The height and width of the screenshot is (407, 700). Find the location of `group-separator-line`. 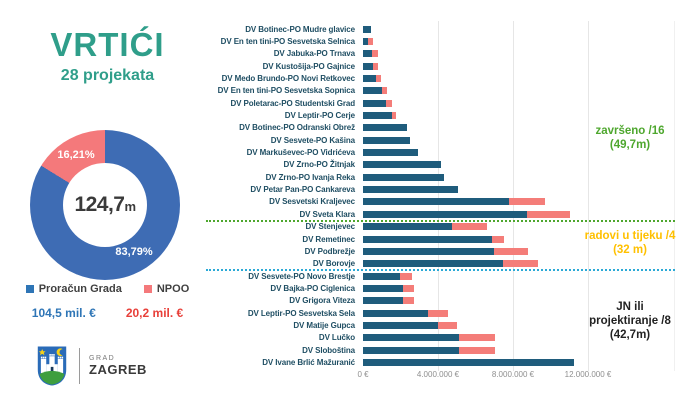

group-separator-line is located at coordinates (440, 269).